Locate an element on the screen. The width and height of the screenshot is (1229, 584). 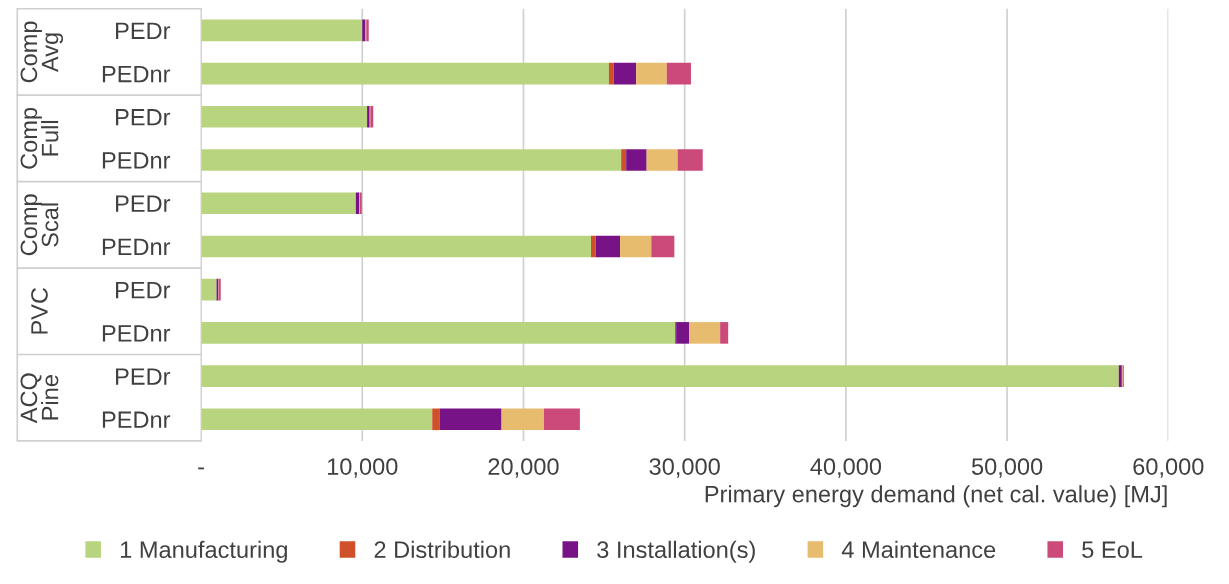
x-tick-label: 10,000 is located at coordinates (362, 468).